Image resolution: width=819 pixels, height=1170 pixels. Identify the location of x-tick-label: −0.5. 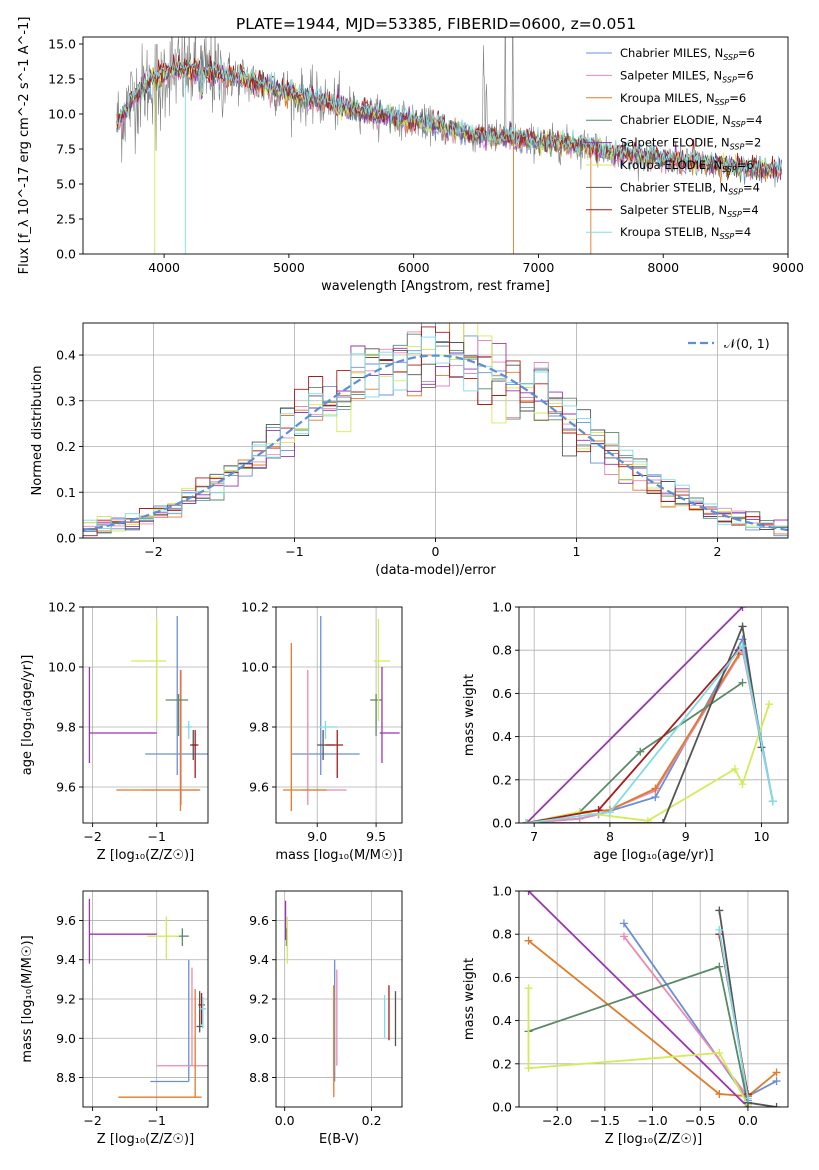
(700, 1120).